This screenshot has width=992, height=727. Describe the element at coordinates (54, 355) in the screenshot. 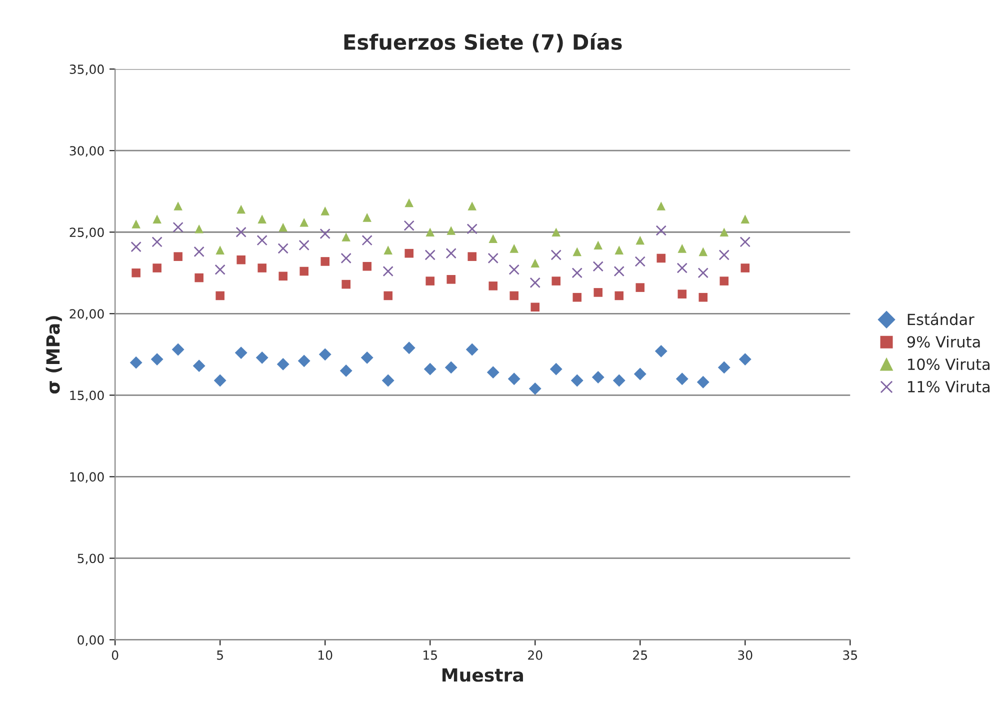

I see `y-axis-title: σ (MPa)` at that location.